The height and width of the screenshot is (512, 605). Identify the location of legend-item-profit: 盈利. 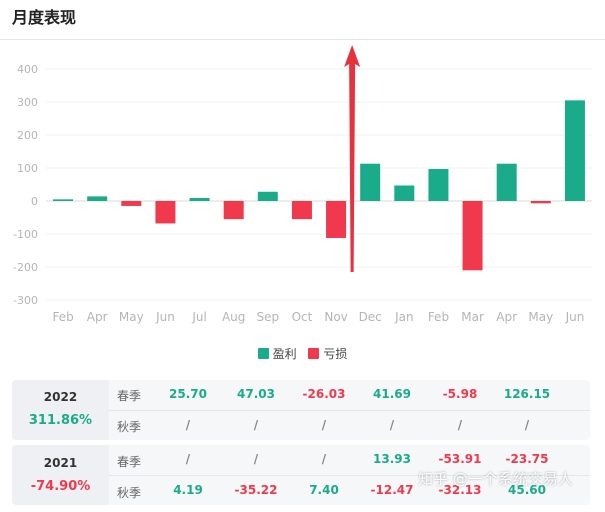
(277, 353).